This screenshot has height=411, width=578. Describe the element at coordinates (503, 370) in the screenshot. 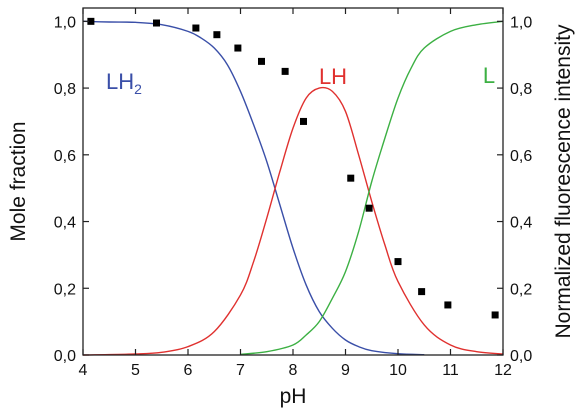

I see `x-tick-label: 12` at that location.